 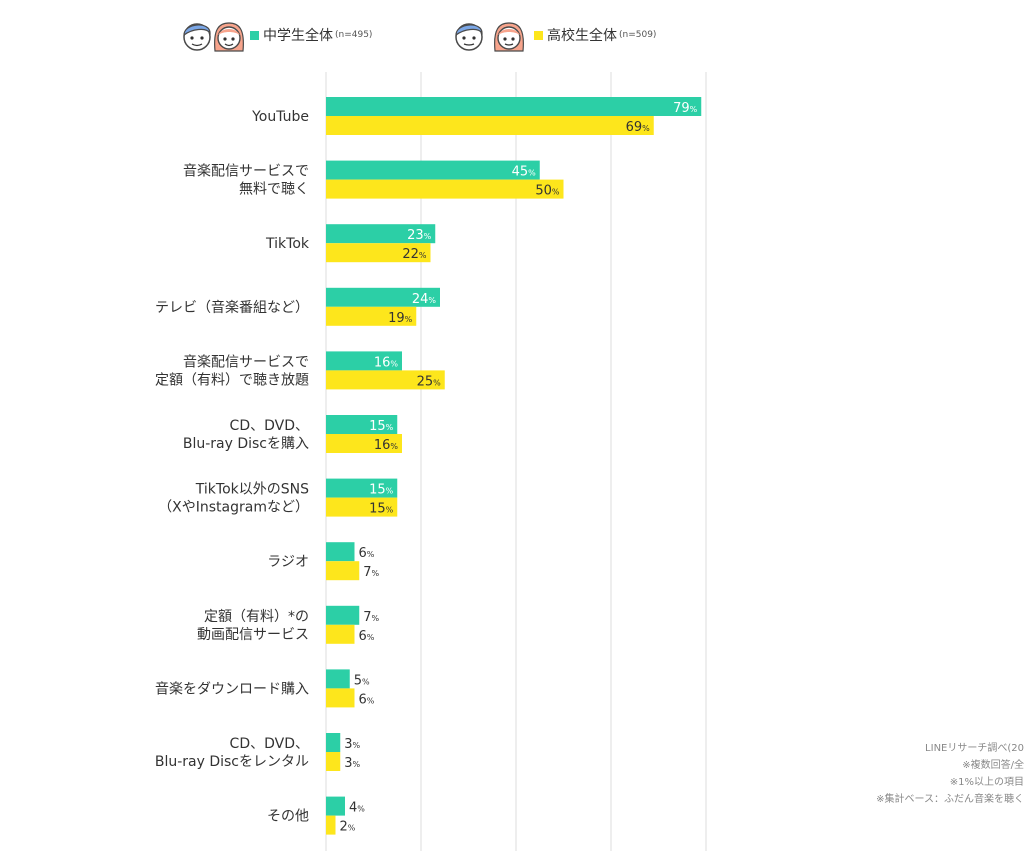 What do you see at coordinates (685, 108) in the screenshot?
I see `data-label: 79%` at bounding box center [685, 108].